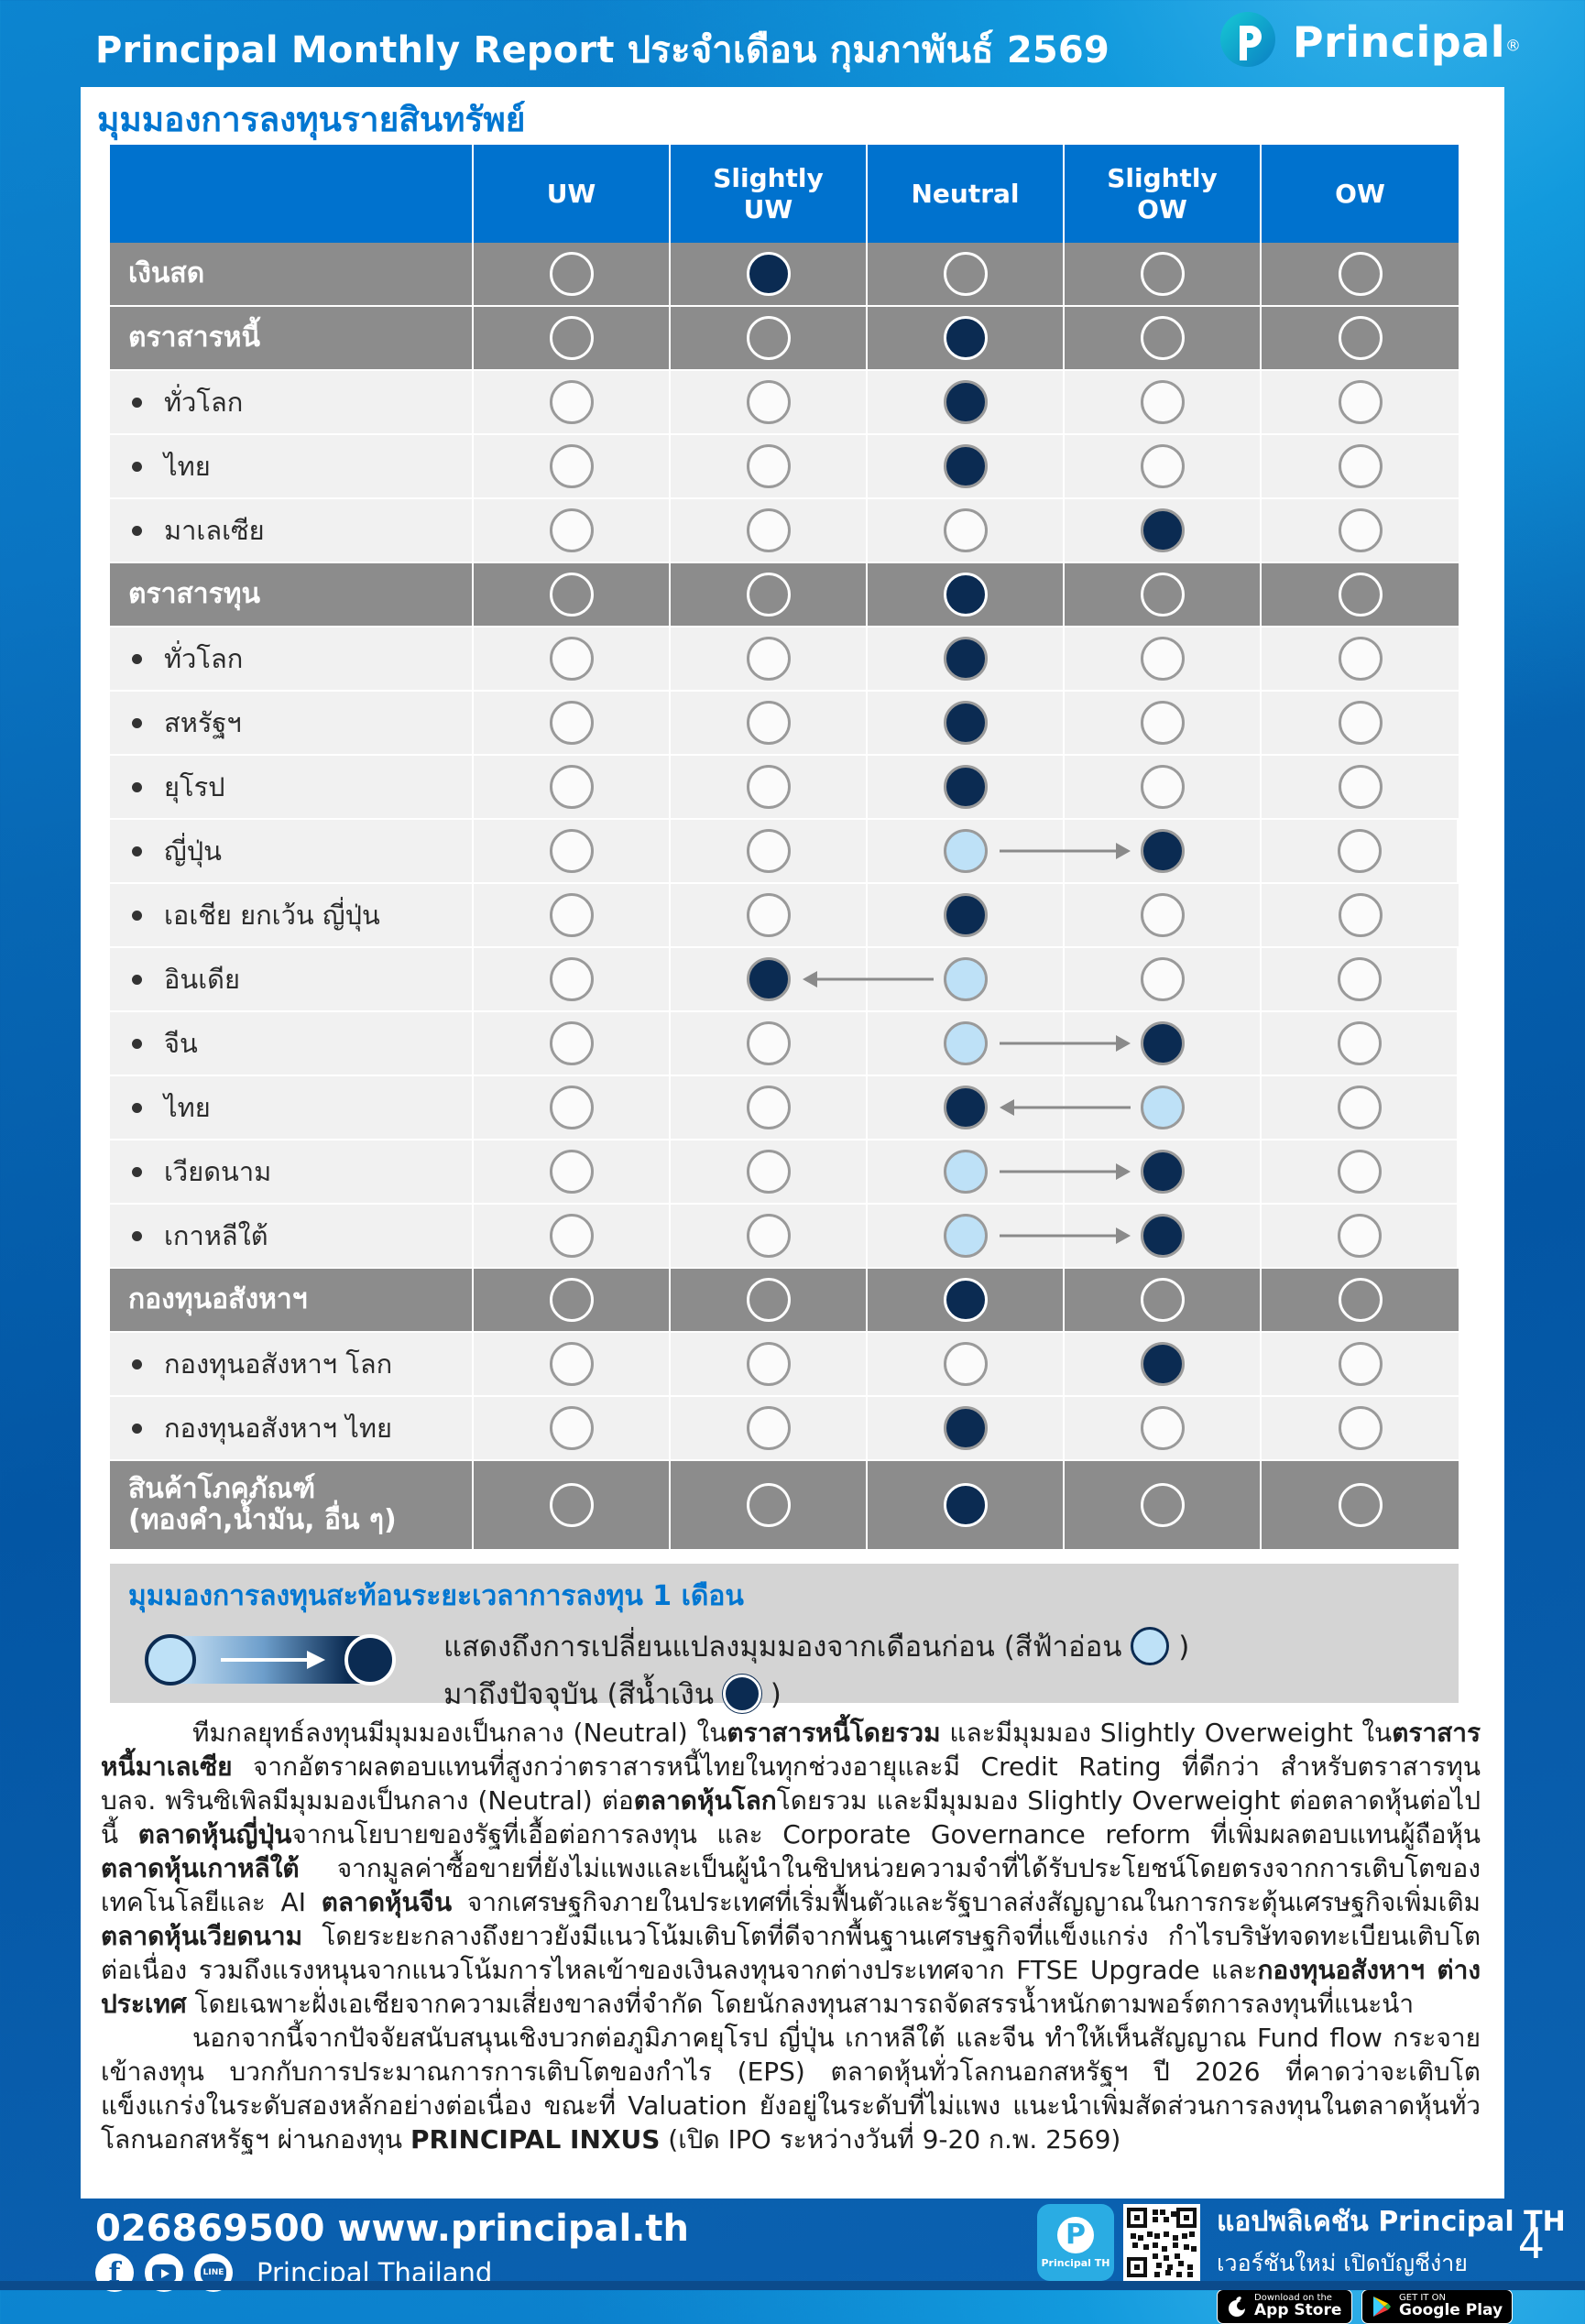 This screenshot has width=1585, height=2324. Describe the element at coordinates (392, 2229) in the screenshot. I see `contact-phone-website: 026869500 www.principal.th` at that location.